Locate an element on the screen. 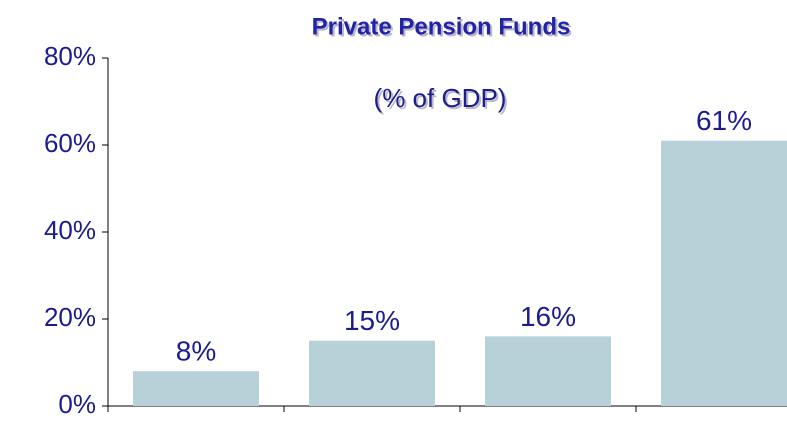  value-label: 15% is located at coordinates (372, 320).